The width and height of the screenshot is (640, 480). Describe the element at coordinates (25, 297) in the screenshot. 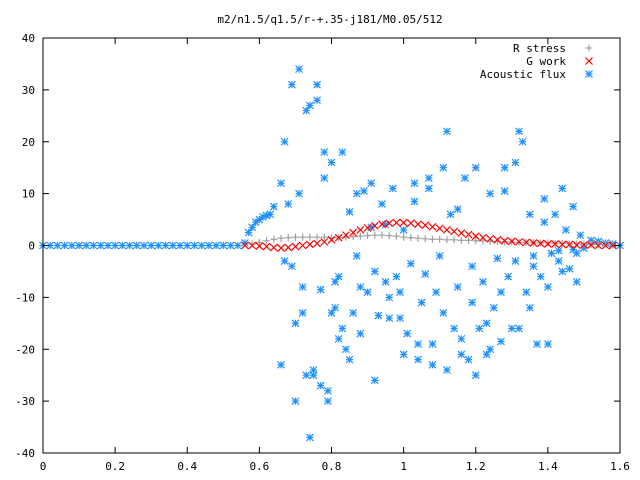

I see `y-tick-label: -10` at that location.